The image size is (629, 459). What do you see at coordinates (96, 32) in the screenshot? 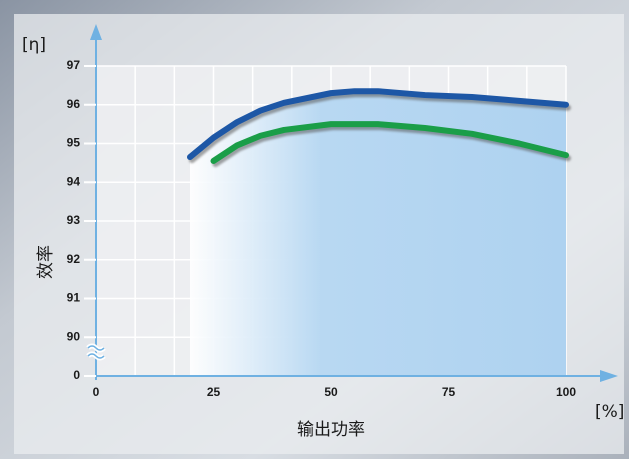
I see `y-axis-arrow` at bounding box center [96, 32].